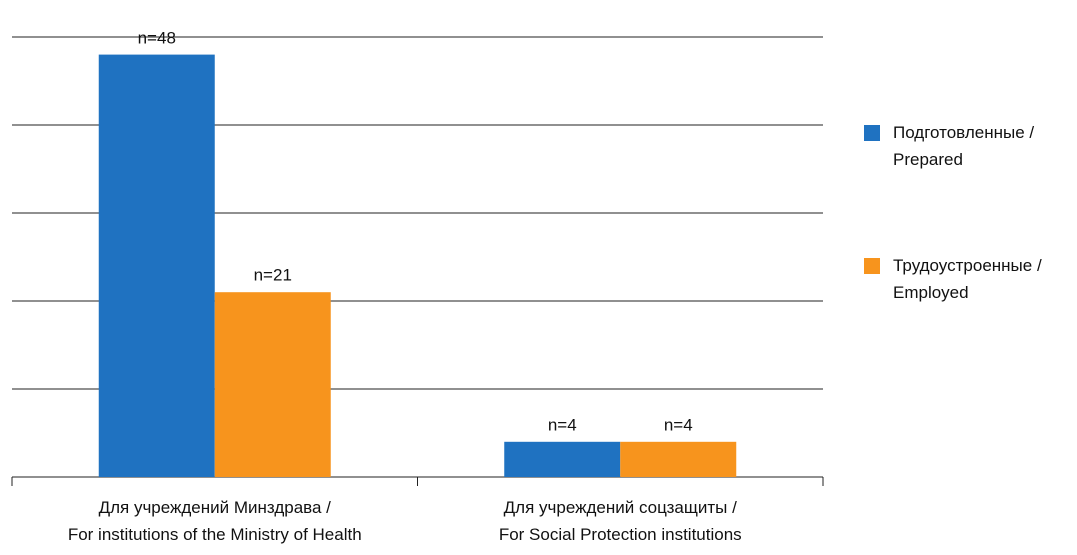  What do you see at coordinates (964, 146) in the screenshot?
I see `legend-label: Подготовленные / Prepared` at bounding box center [964, 146].